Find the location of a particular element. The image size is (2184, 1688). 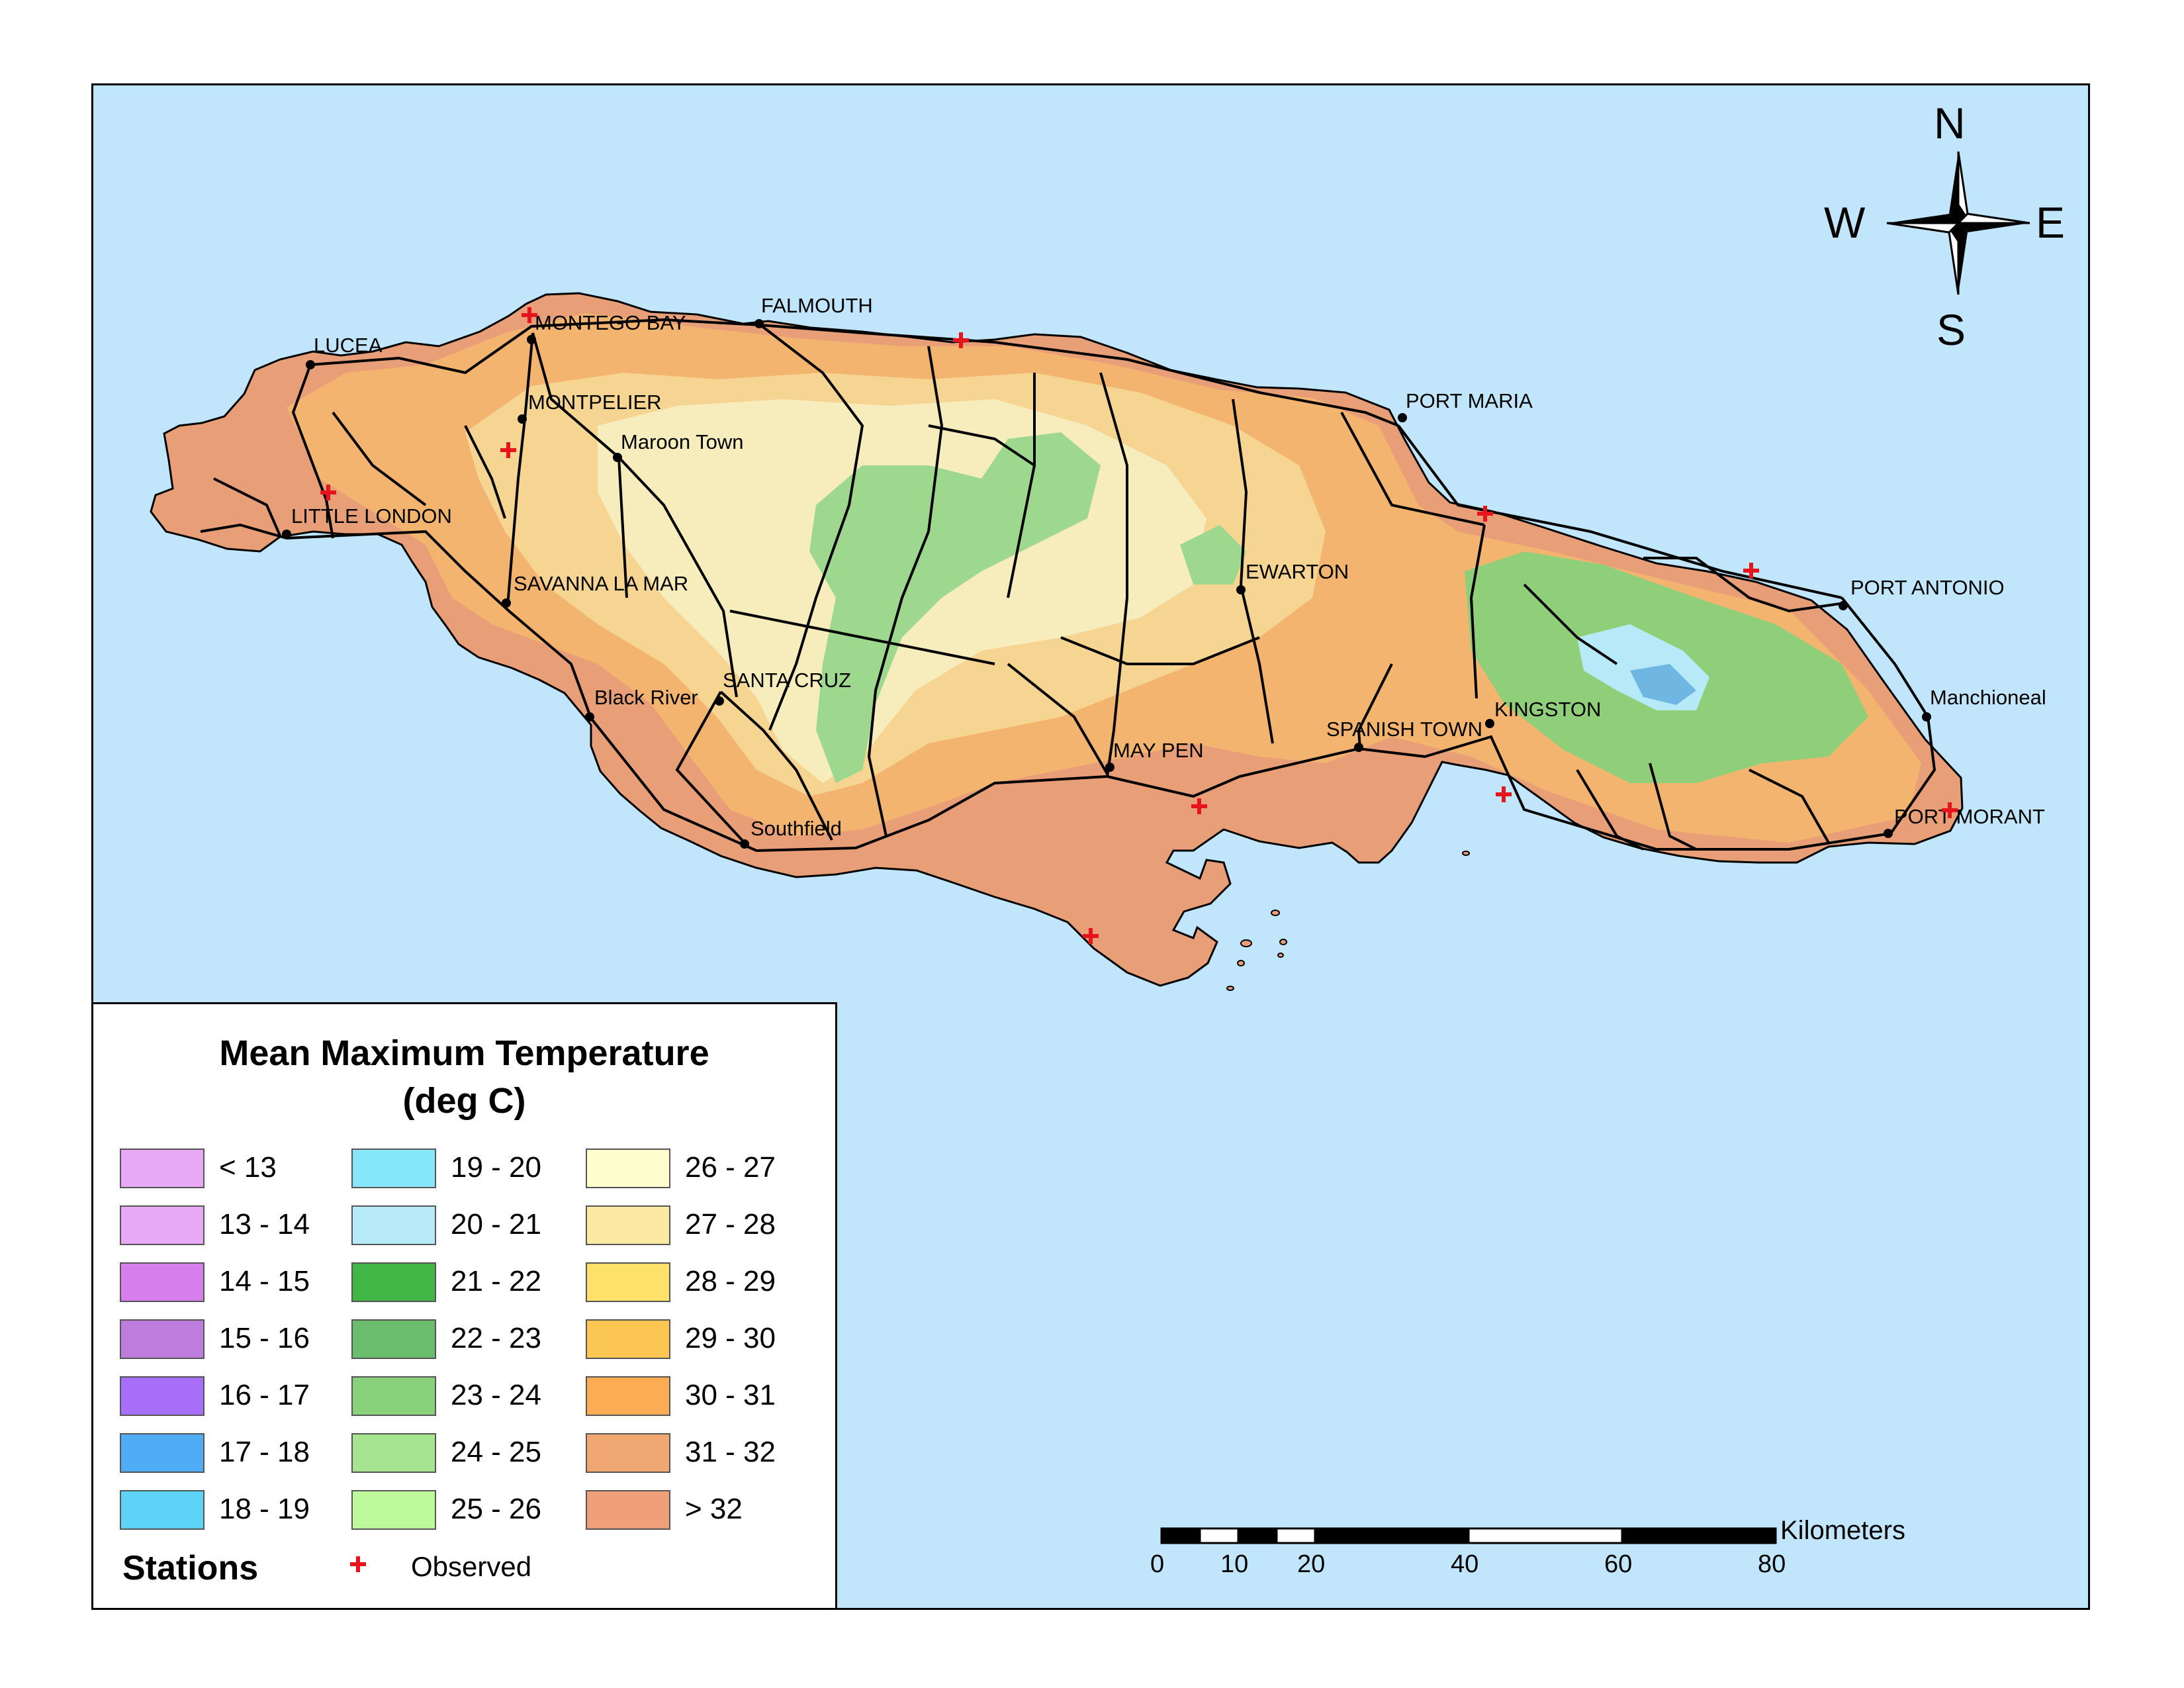

compass-rose is located at coordinates (1958, 223).